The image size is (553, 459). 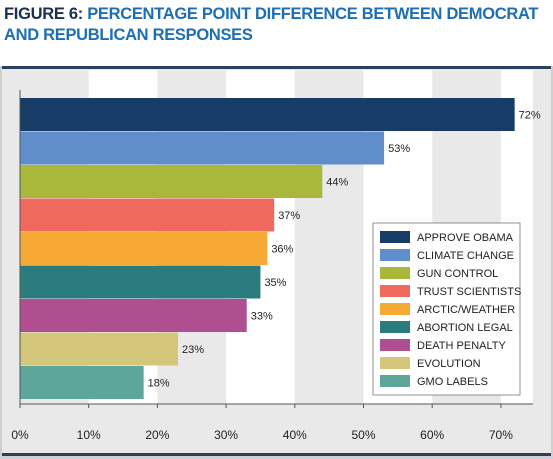 I want to click on legend-label: DEATH PENALTY, so click(x=461, y=346).